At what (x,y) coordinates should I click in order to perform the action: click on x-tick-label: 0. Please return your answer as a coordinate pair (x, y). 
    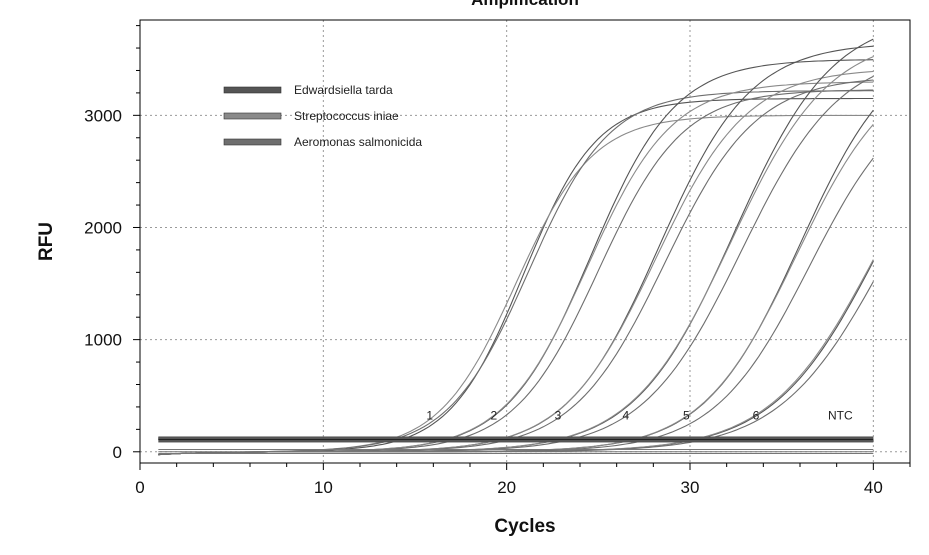
    Looking at the image, I should click on (139, 487).